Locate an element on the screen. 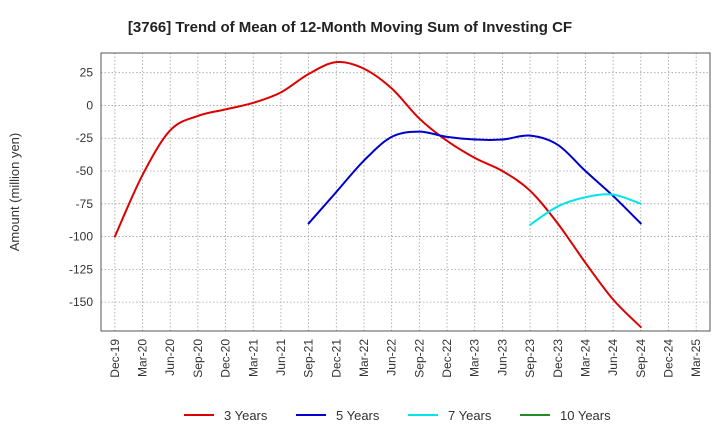  x-tick-label: Dec-21 is located at coordinates (336, 358).